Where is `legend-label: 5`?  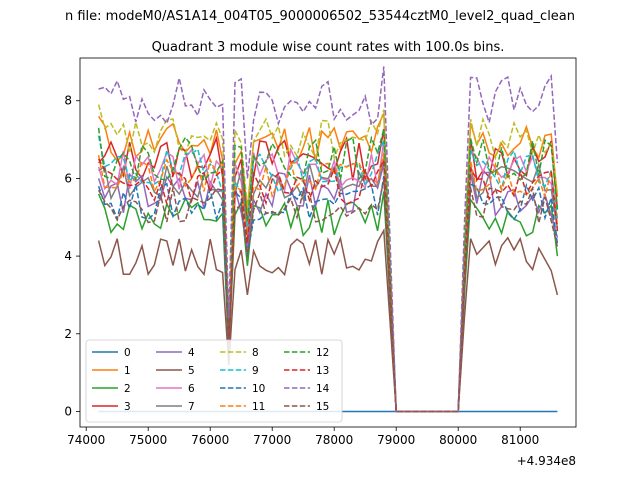
legend-label: 5 is located at coordinates (191, 371).